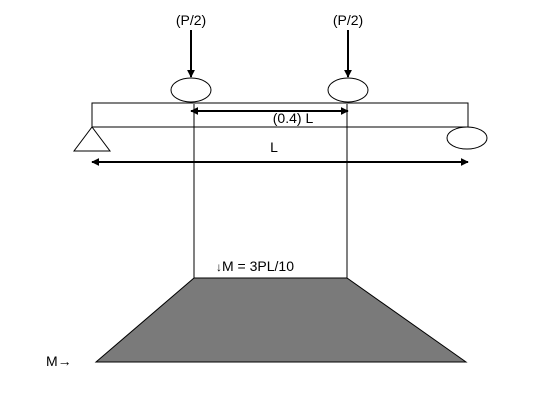 The image size is (560, 420). What do you see at coordinates (274, 147) in the screenshot?
I see `span-dimension-label: L` at bounding box center [274, 147].